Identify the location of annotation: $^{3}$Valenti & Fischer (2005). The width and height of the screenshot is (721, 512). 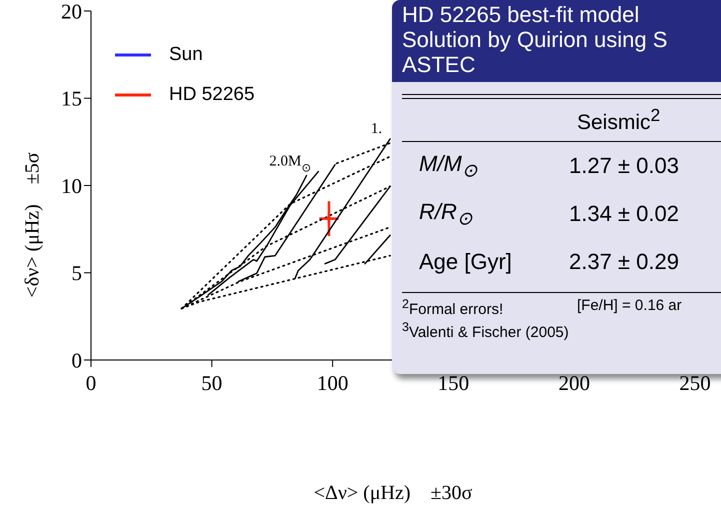
(486, 330).